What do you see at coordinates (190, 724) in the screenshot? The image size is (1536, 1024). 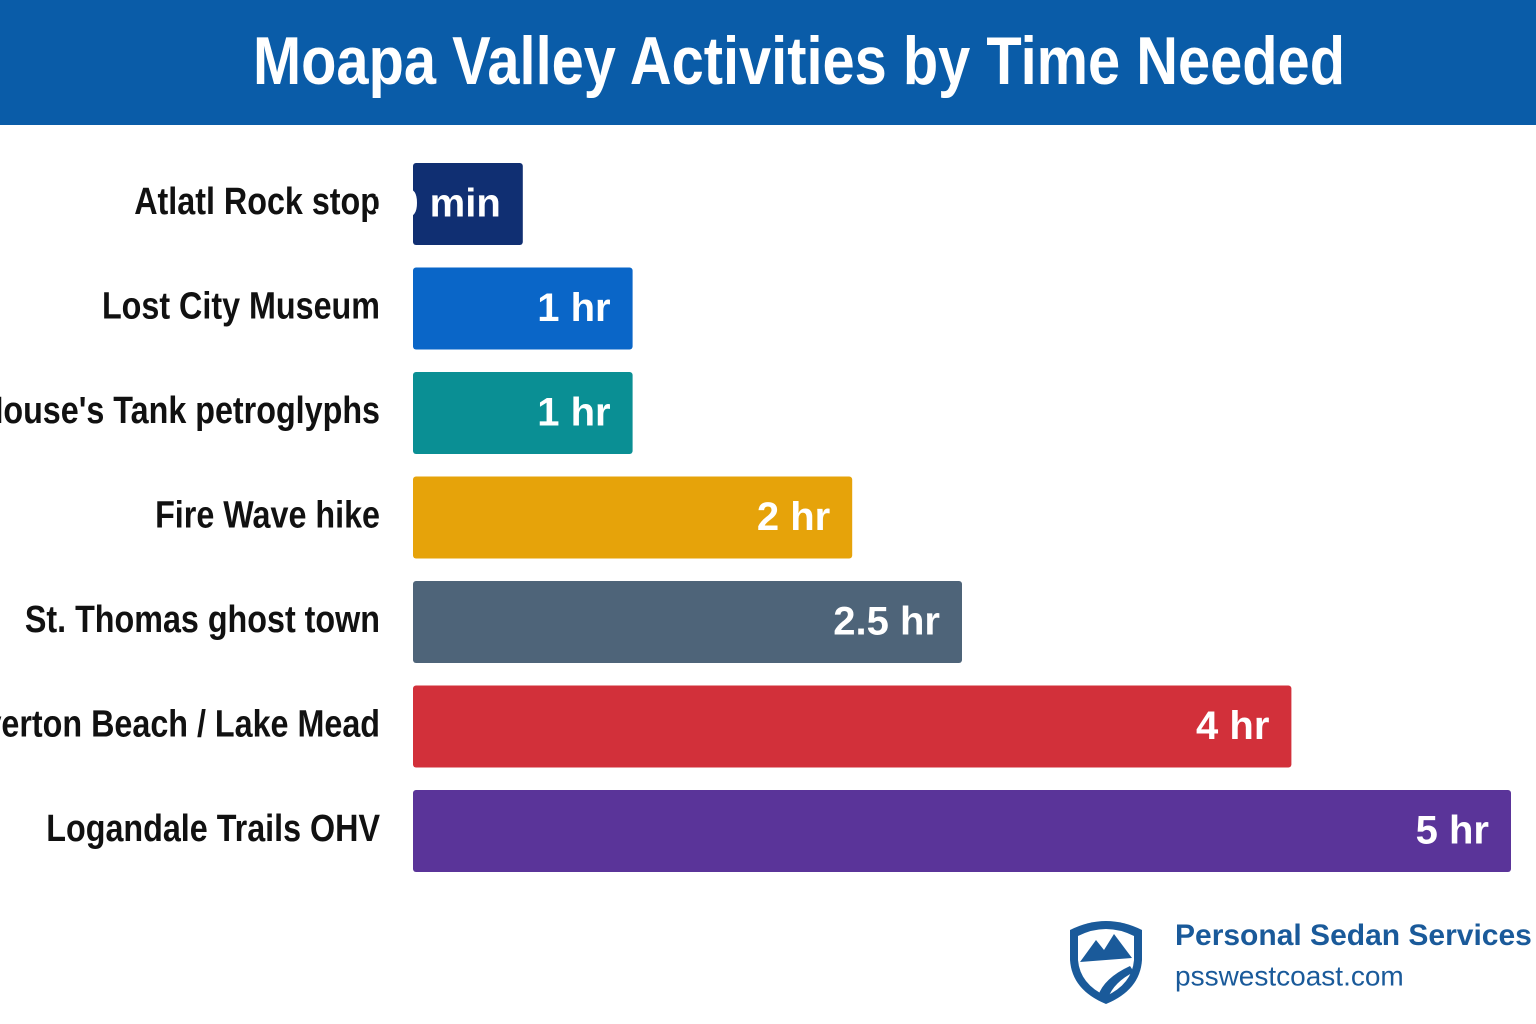 I see `category-label: Overton Beach / Lake Mead` at bounding box center [190, 724].